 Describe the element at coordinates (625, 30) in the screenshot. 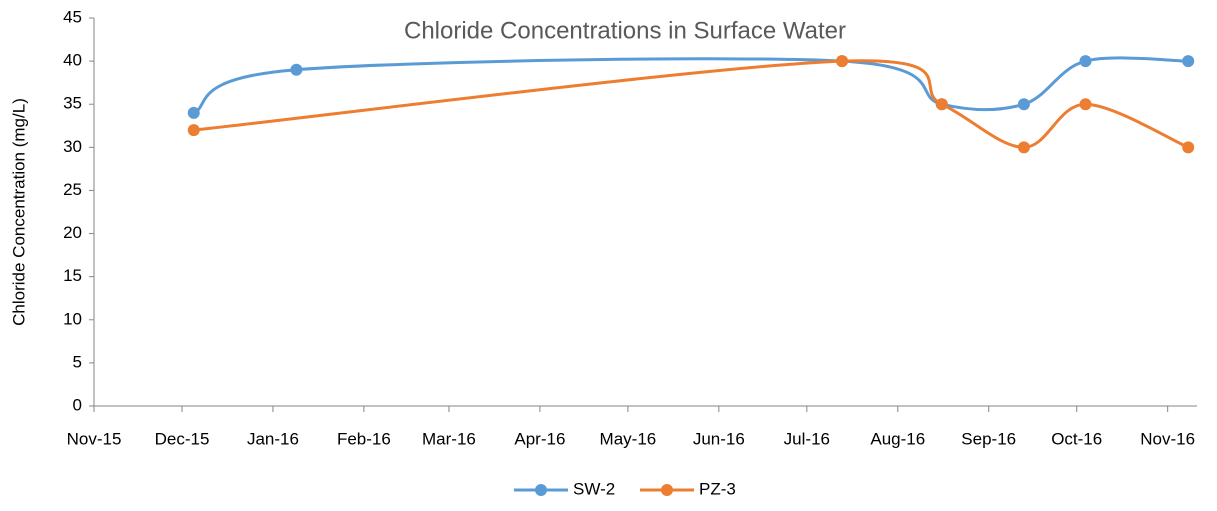

I see `chart-title: Chloride Concentrations in Surface Water` at that location.